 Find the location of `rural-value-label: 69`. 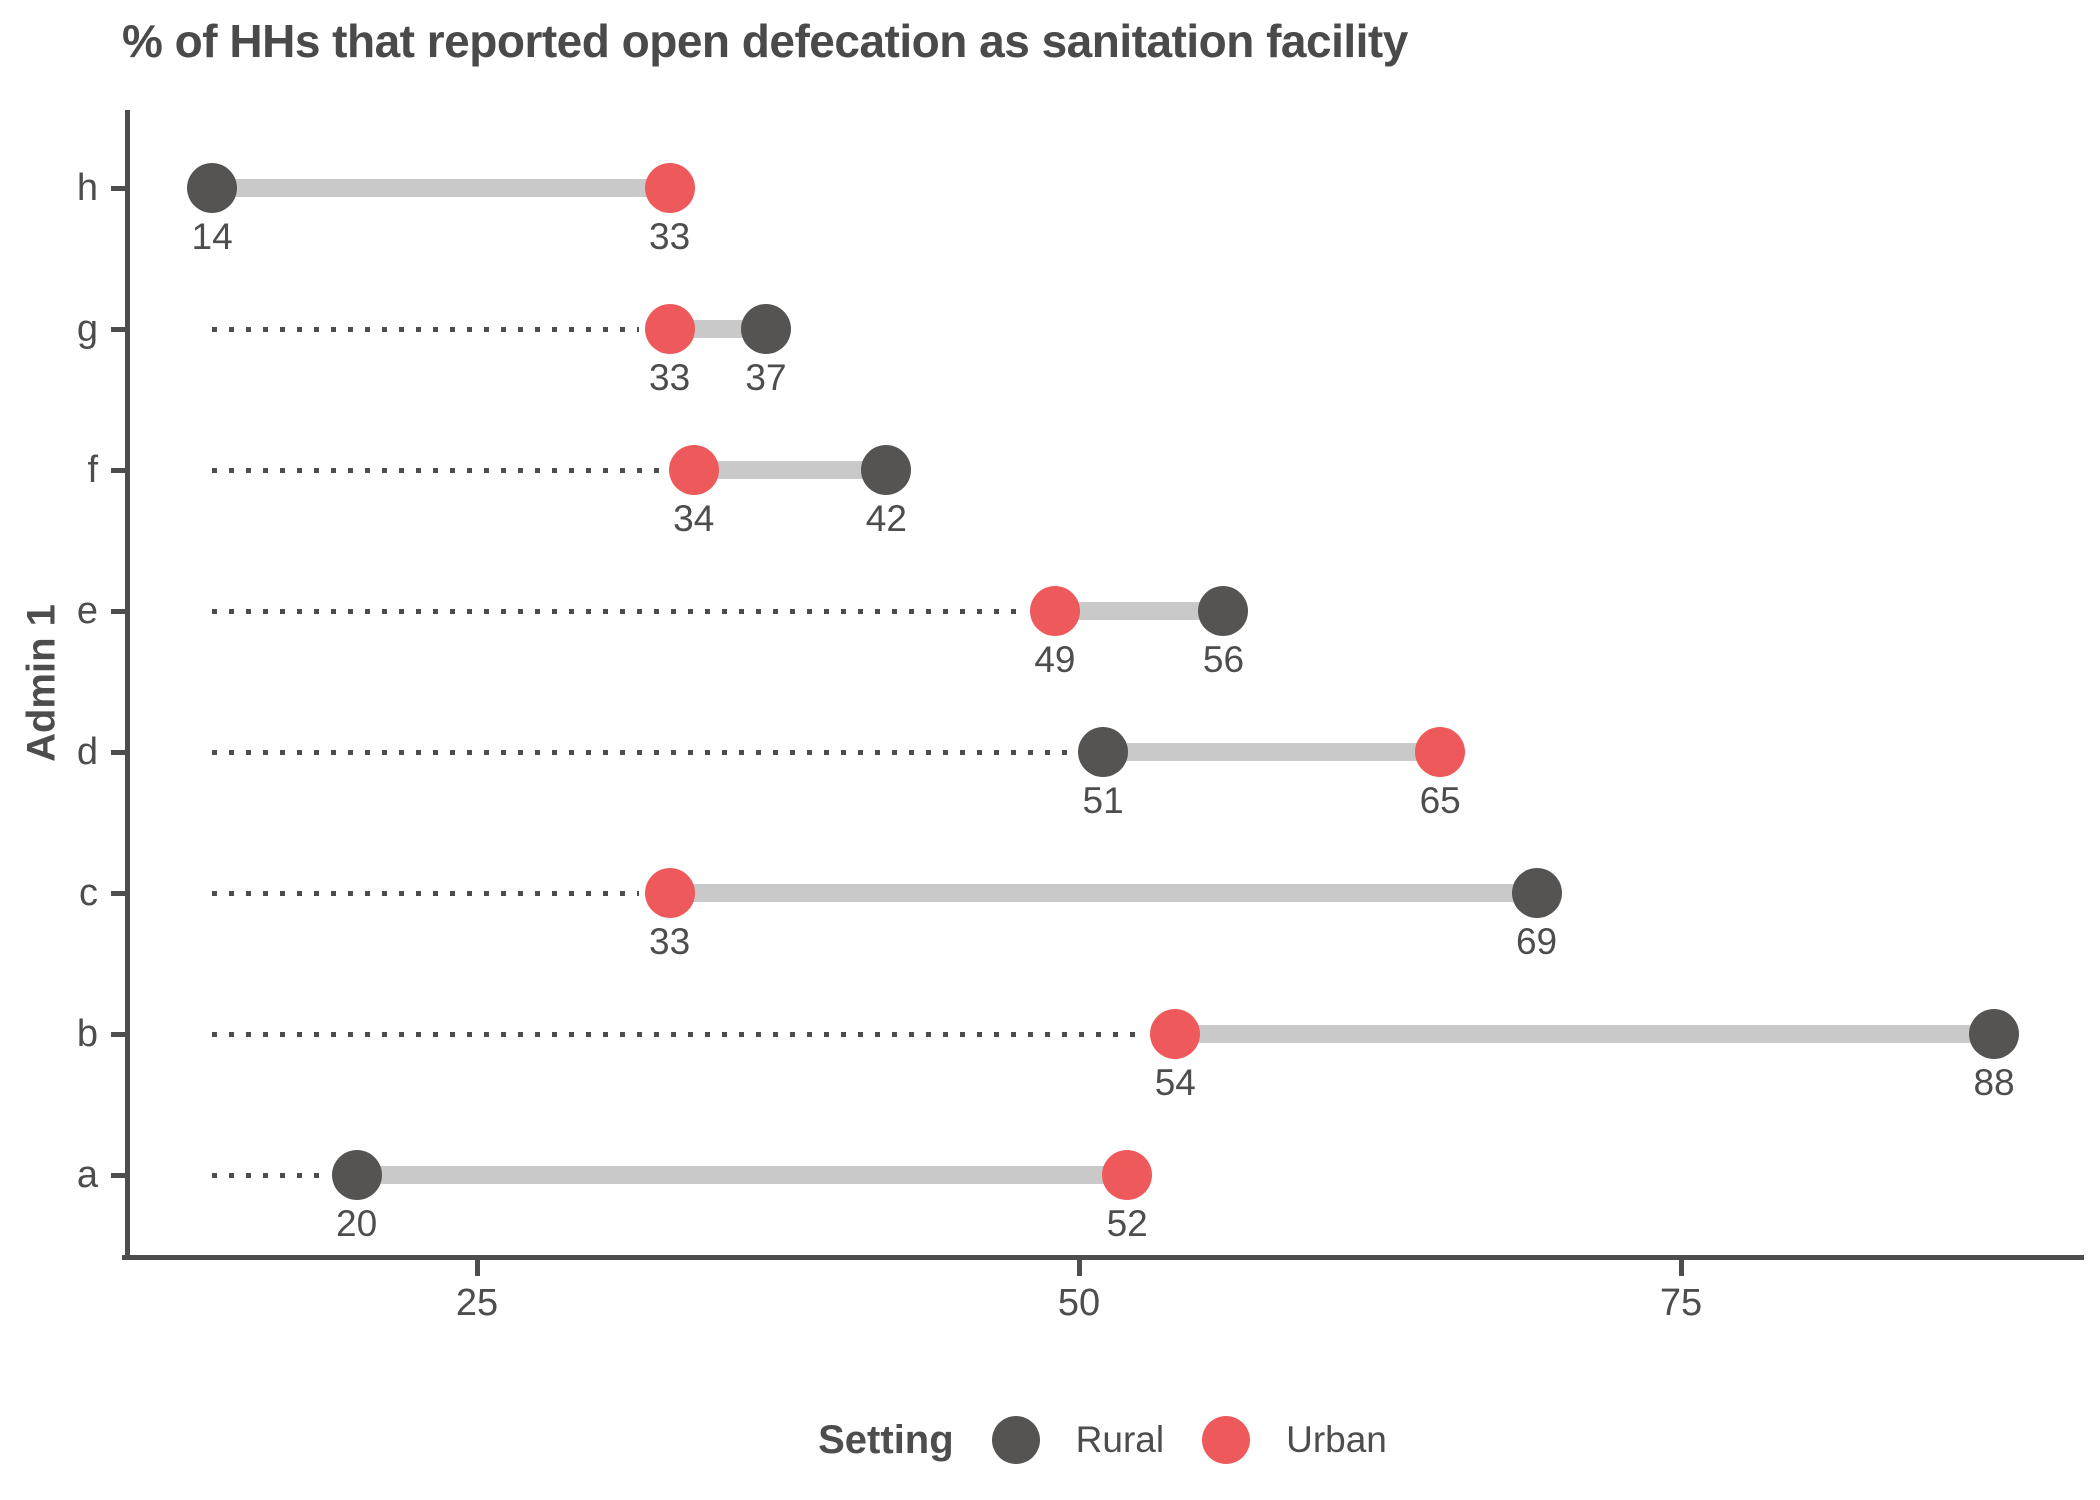

rural-value-label: 69 is located at coordinates (1536, 941).